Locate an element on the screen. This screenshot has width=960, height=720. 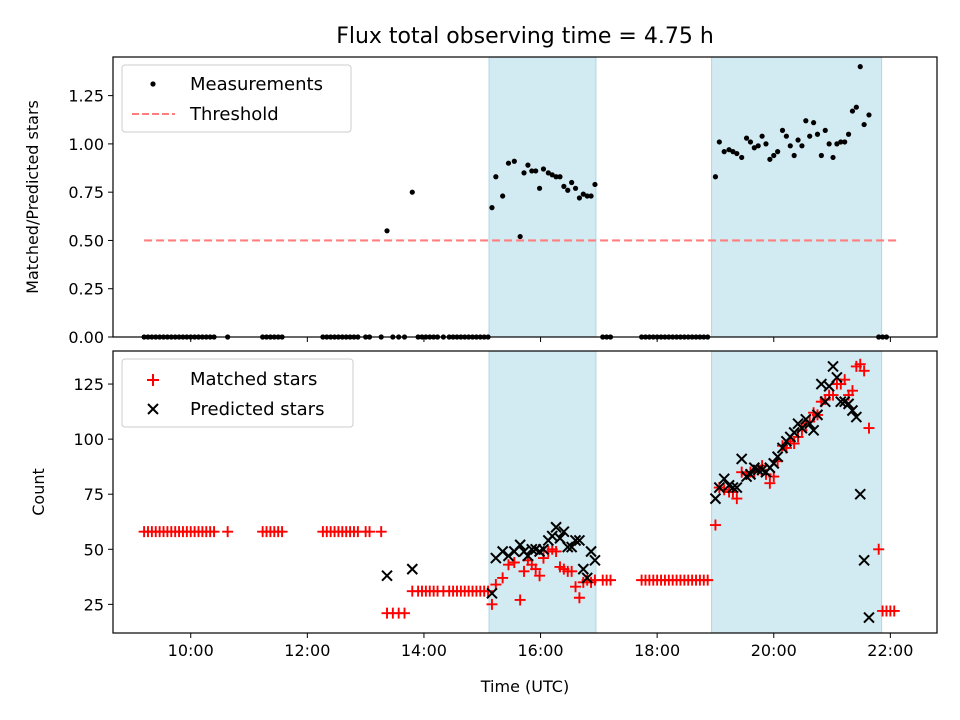
legend-threshold-label: Threshold is located at coordinates (234, 114).